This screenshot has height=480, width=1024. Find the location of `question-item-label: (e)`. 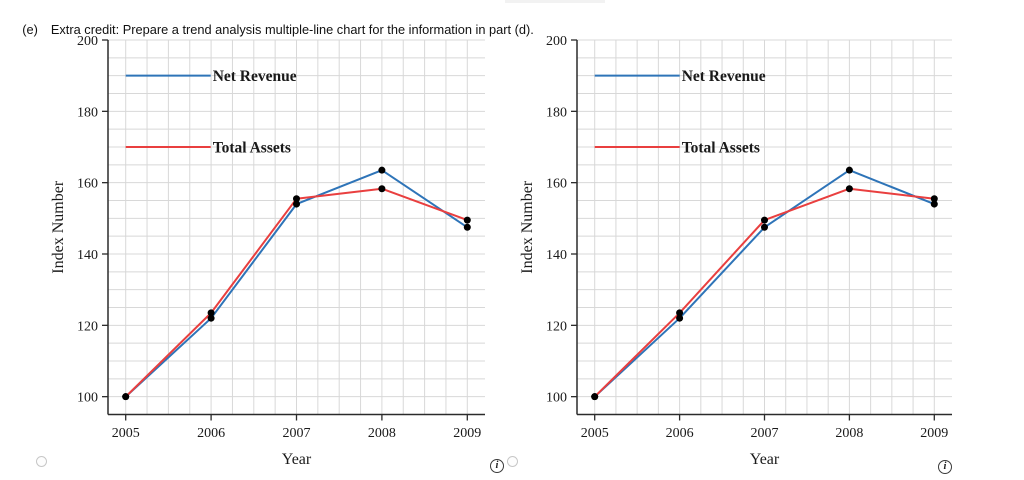

question-item-label: (e) is located at coordinates (30, 29).